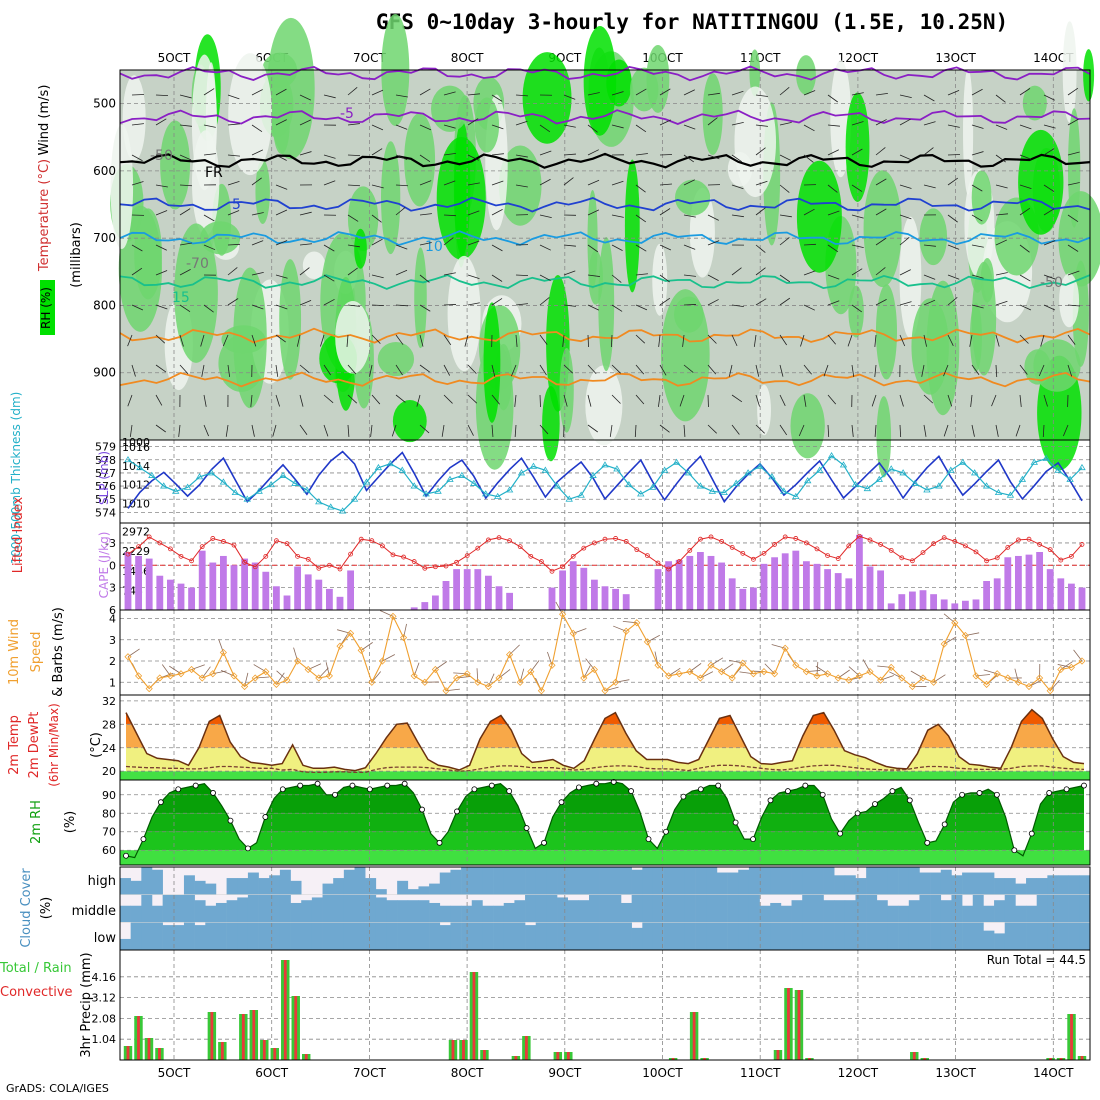  I want to click on slp-thickness-frame, so click(605, 481).